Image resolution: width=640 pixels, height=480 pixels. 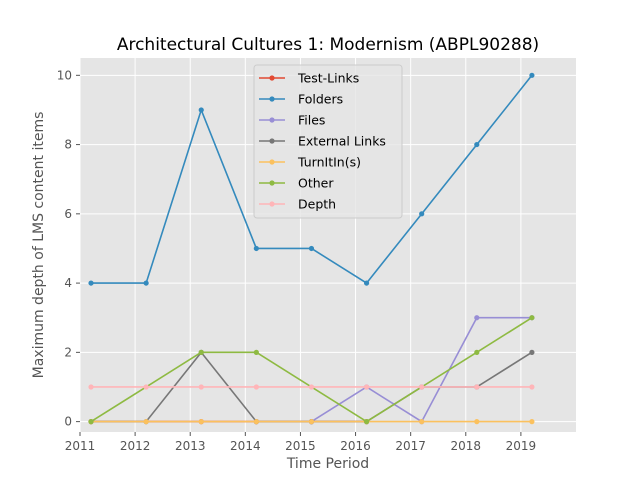 I want to click on y-tick-label: 2, so click(x=68, y=352).